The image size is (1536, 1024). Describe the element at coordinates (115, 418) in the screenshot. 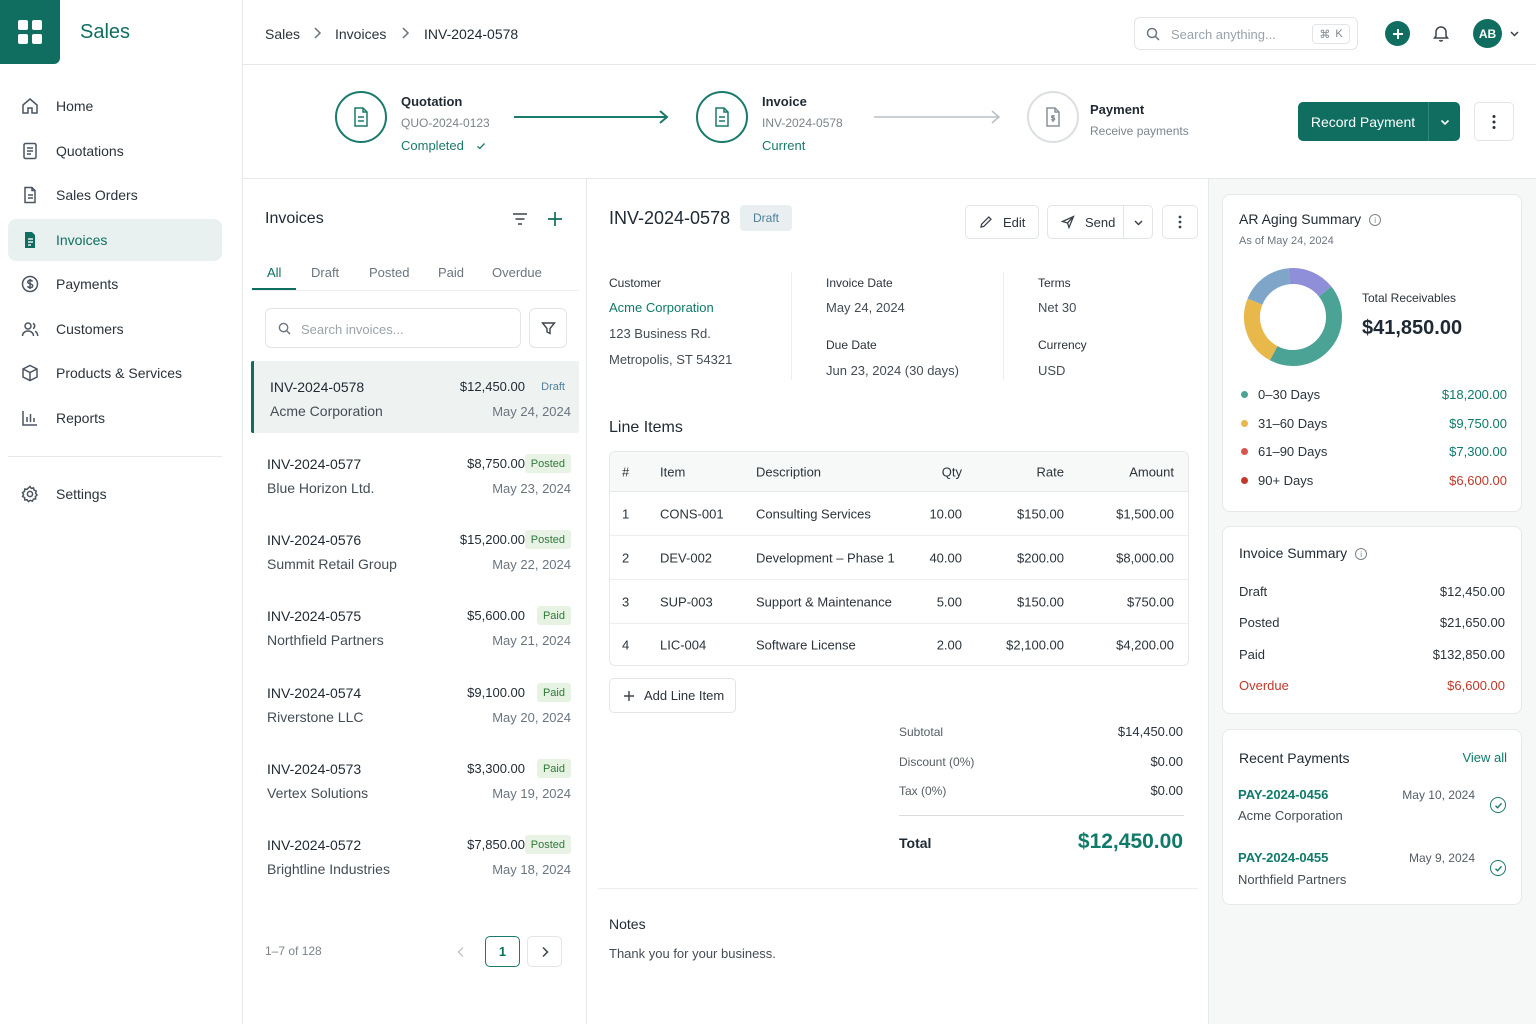

I see `sidebar-item-reports: Reports` at that location.